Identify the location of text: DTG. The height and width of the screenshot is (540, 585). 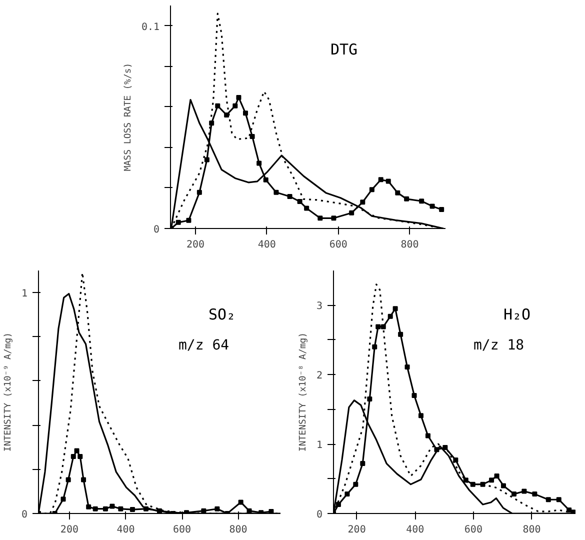
(344, 49).